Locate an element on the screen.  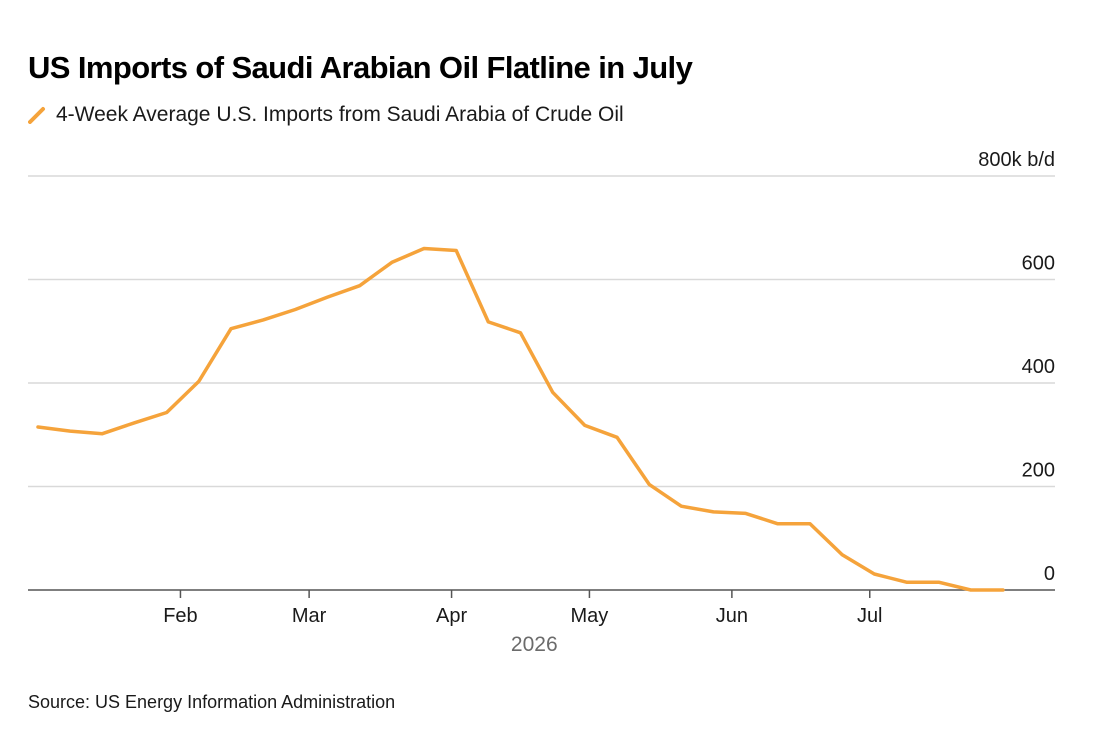
y-axis-labels: 0 200 400 600 800k b/d is located at coordinates (1016, 367).